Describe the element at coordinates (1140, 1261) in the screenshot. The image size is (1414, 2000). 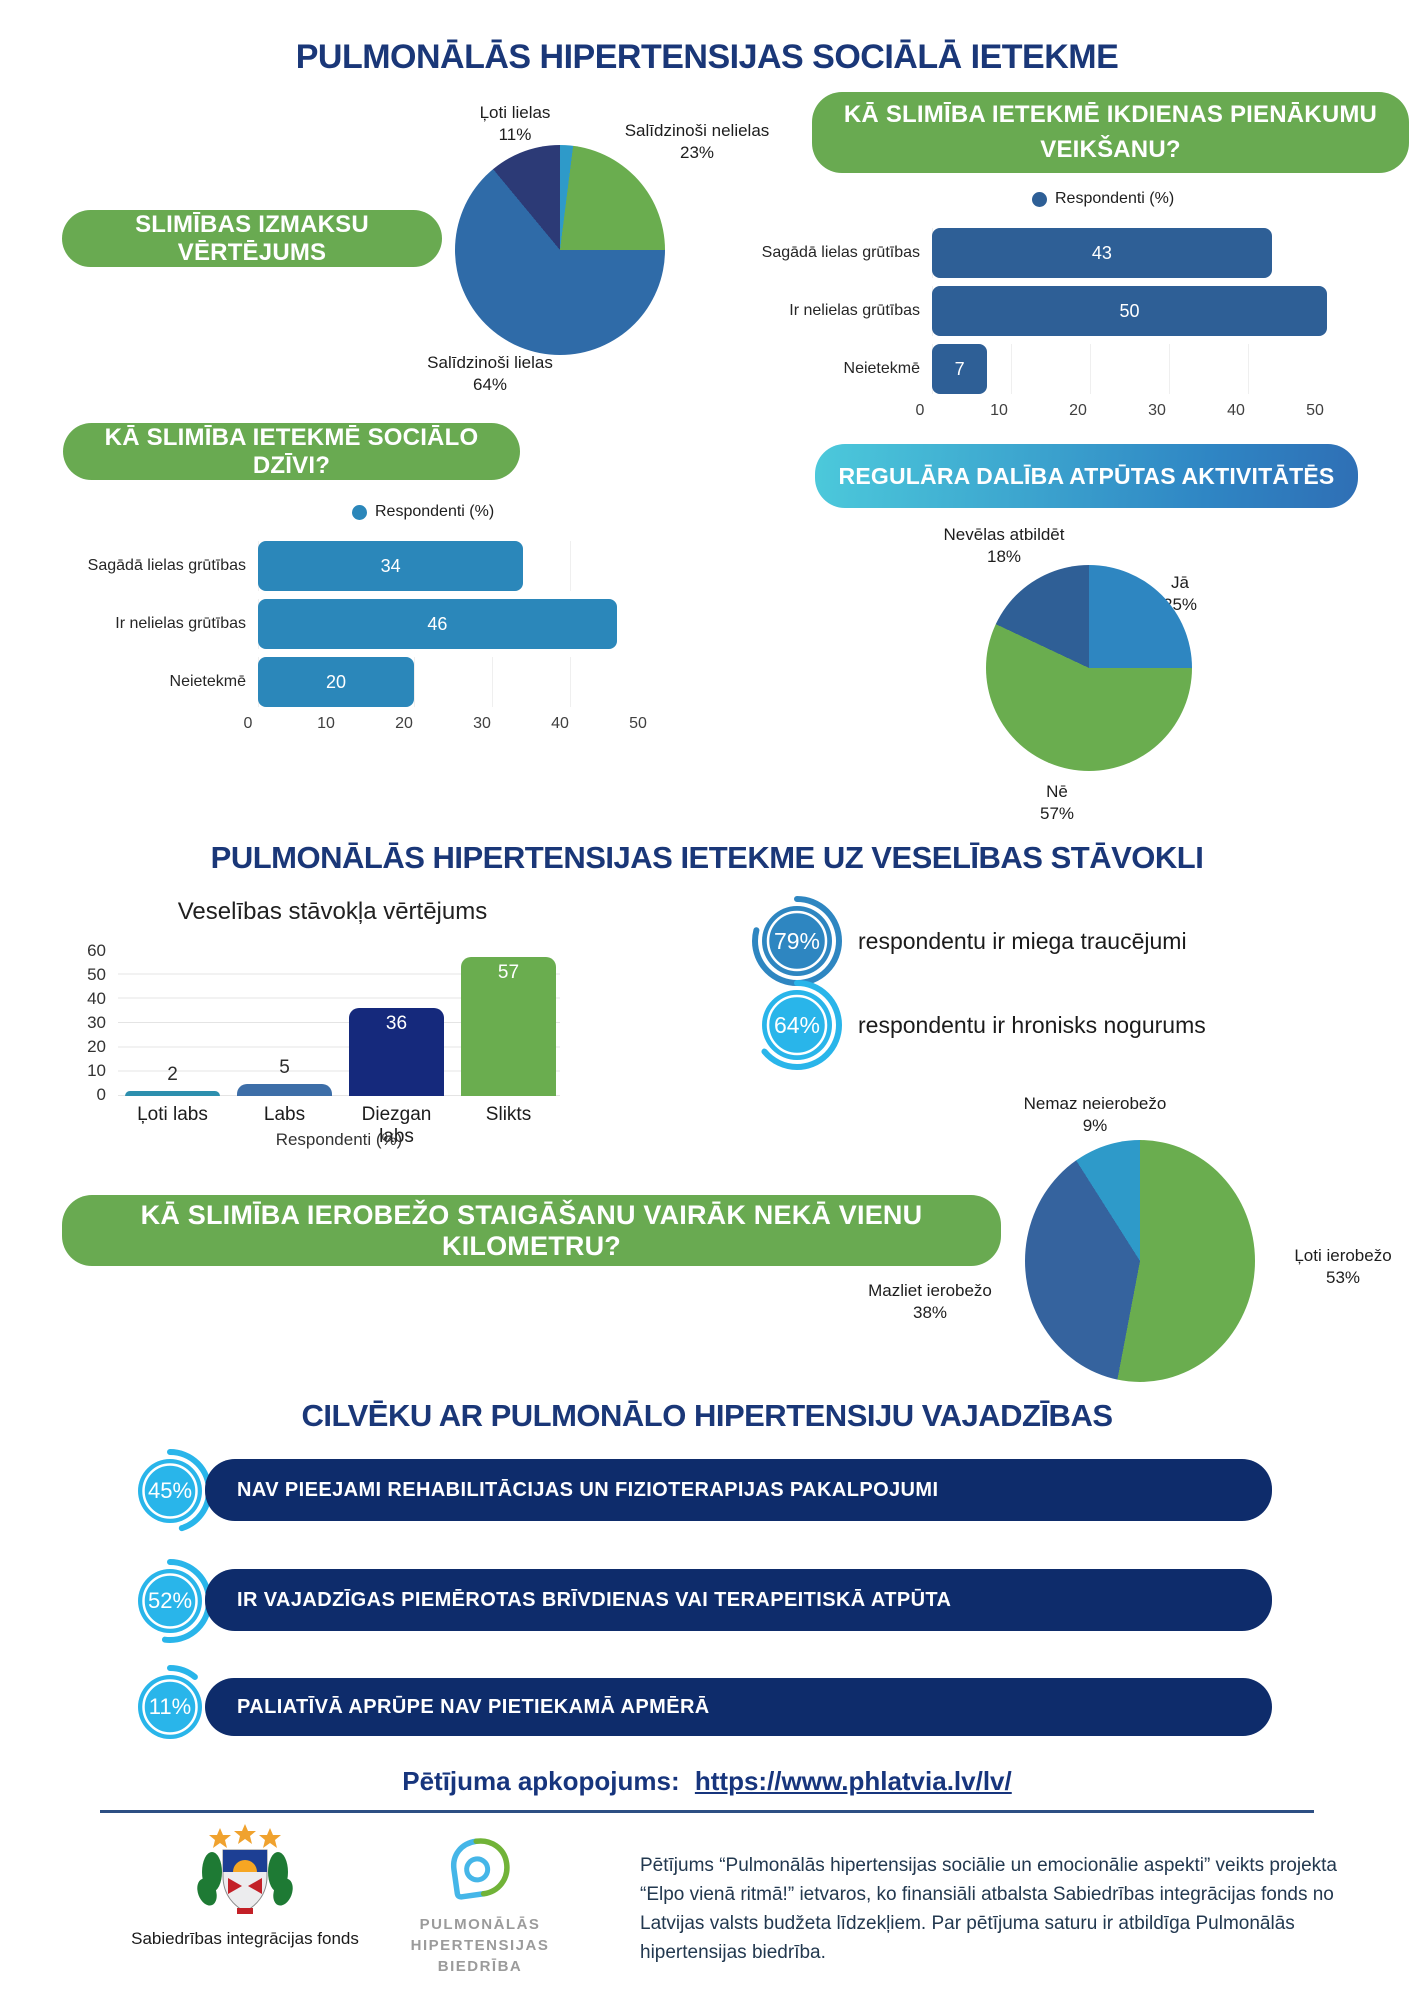
I see `walking-pie-chart` at that location.